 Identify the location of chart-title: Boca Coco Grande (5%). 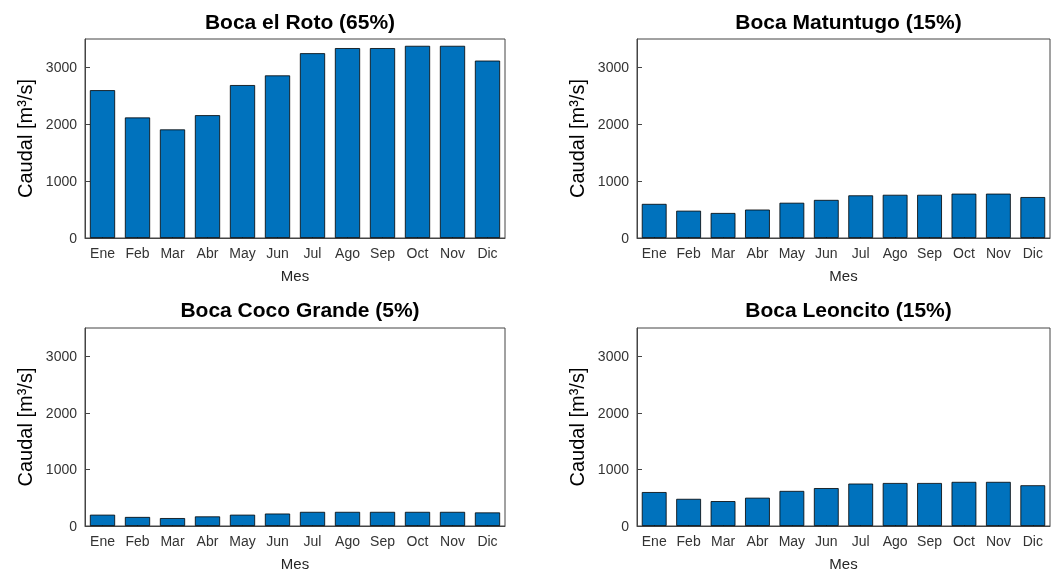
(300, 309).